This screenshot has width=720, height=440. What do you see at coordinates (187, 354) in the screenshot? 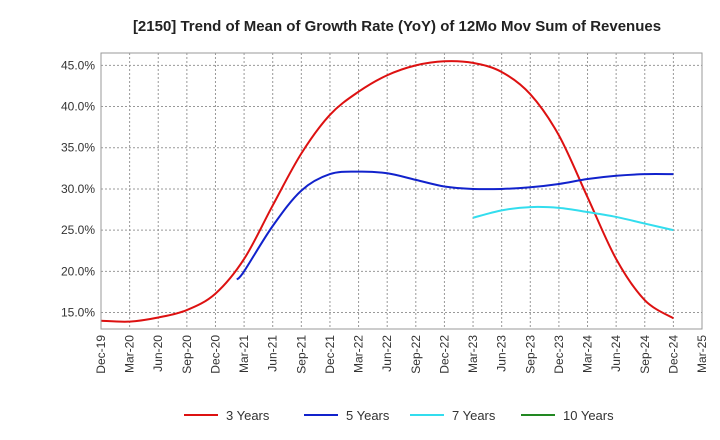
I see `x-tick-label: Sep-20` at bounding box center [187, 354].